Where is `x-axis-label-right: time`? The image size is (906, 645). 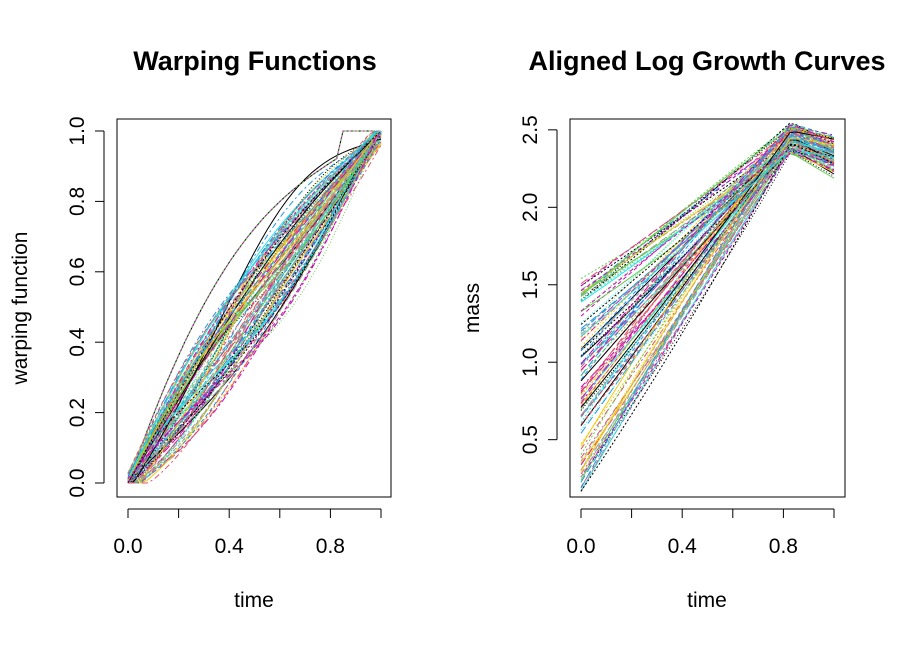 x-axis-label-right: time is located at coordinates (707, 600).